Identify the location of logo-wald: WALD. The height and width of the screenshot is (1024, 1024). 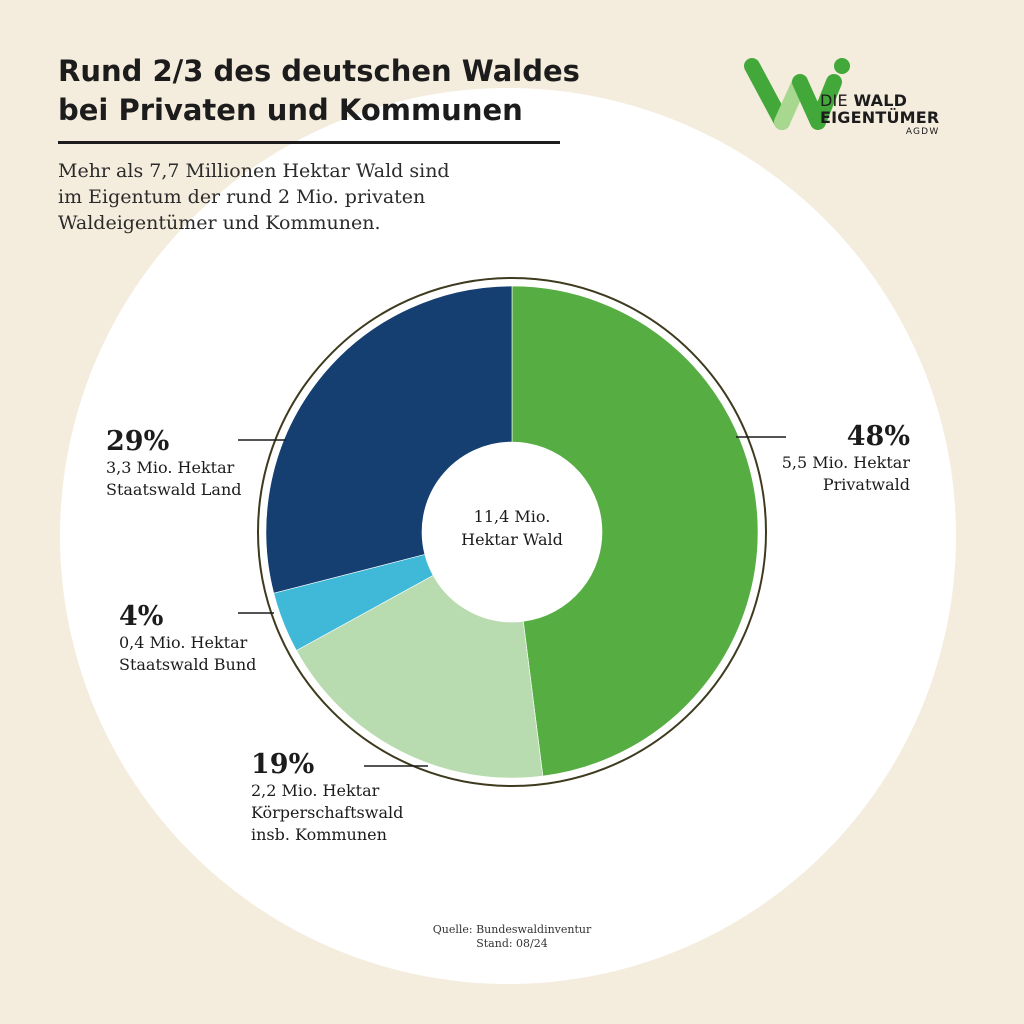
(880, 100).